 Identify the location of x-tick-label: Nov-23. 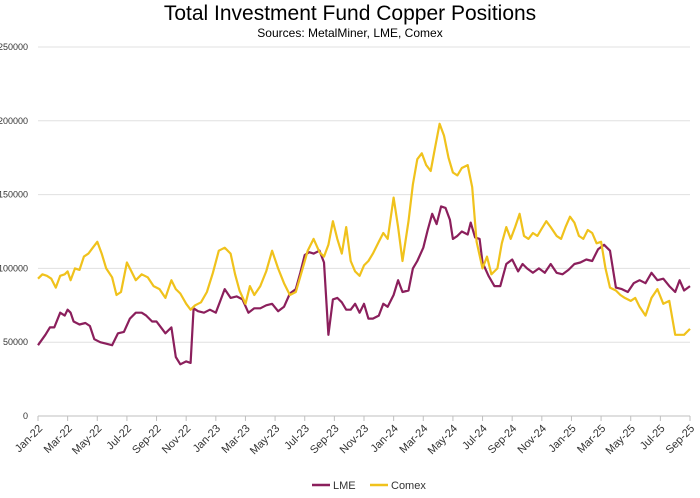
(355, 440).